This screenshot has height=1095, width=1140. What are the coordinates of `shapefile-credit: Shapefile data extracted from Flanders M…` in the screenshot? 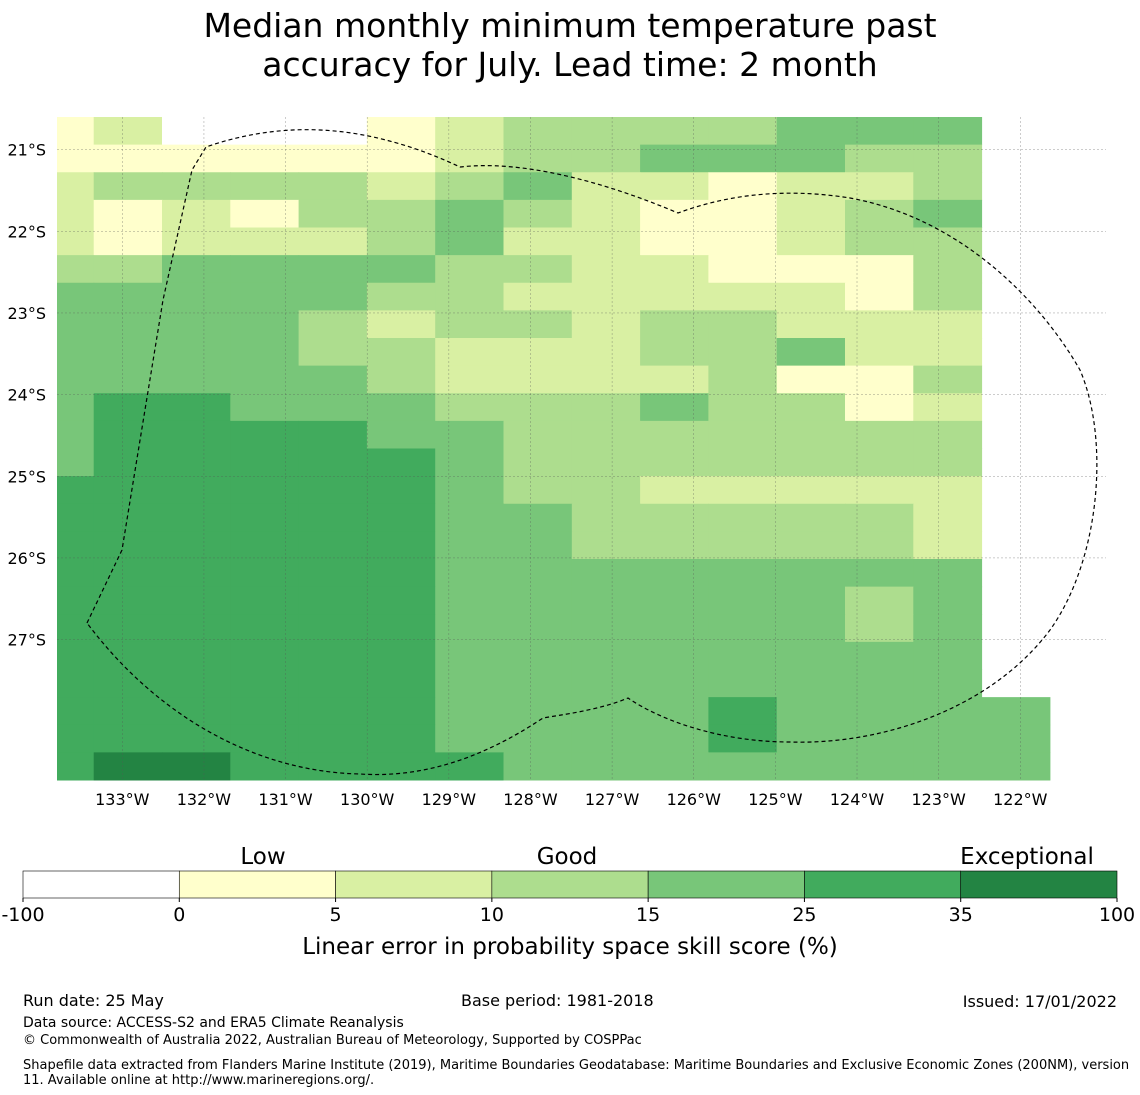 It's located at (576, 1073).